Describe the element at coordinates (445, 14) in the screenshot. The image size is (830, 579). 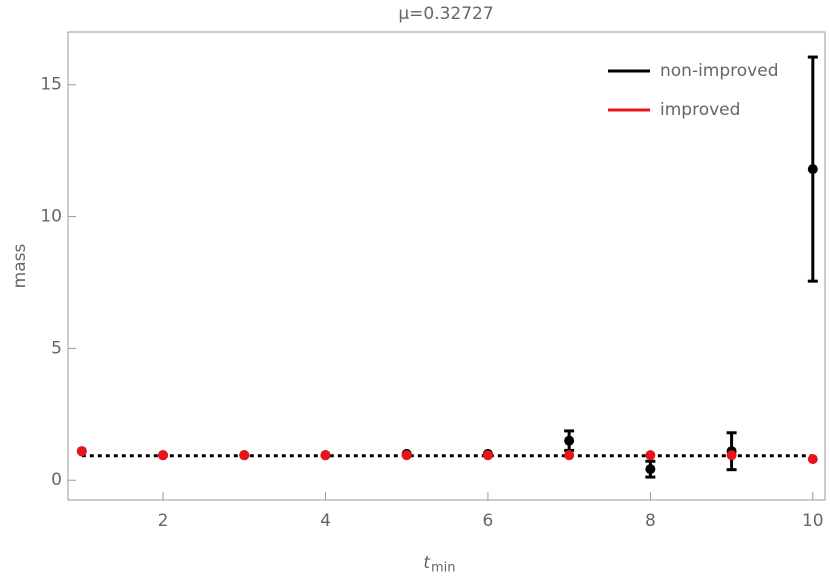
I see `chart-title: μ=0.32727` at that location.